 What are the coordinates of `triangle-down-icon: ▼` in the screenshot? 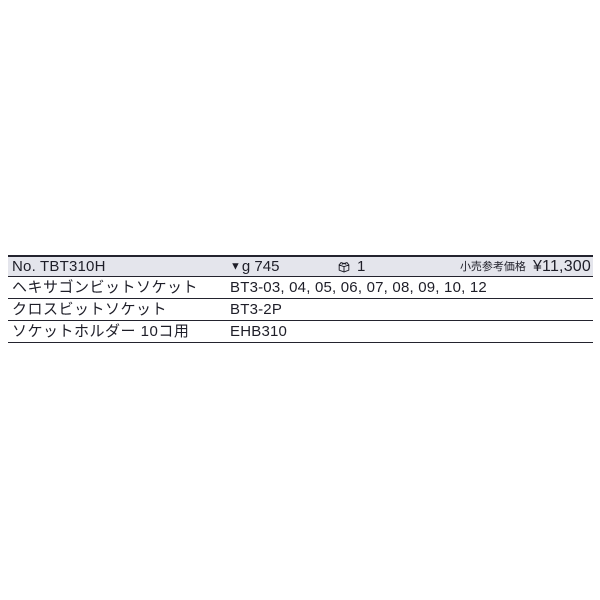 It's located at (235, 266).